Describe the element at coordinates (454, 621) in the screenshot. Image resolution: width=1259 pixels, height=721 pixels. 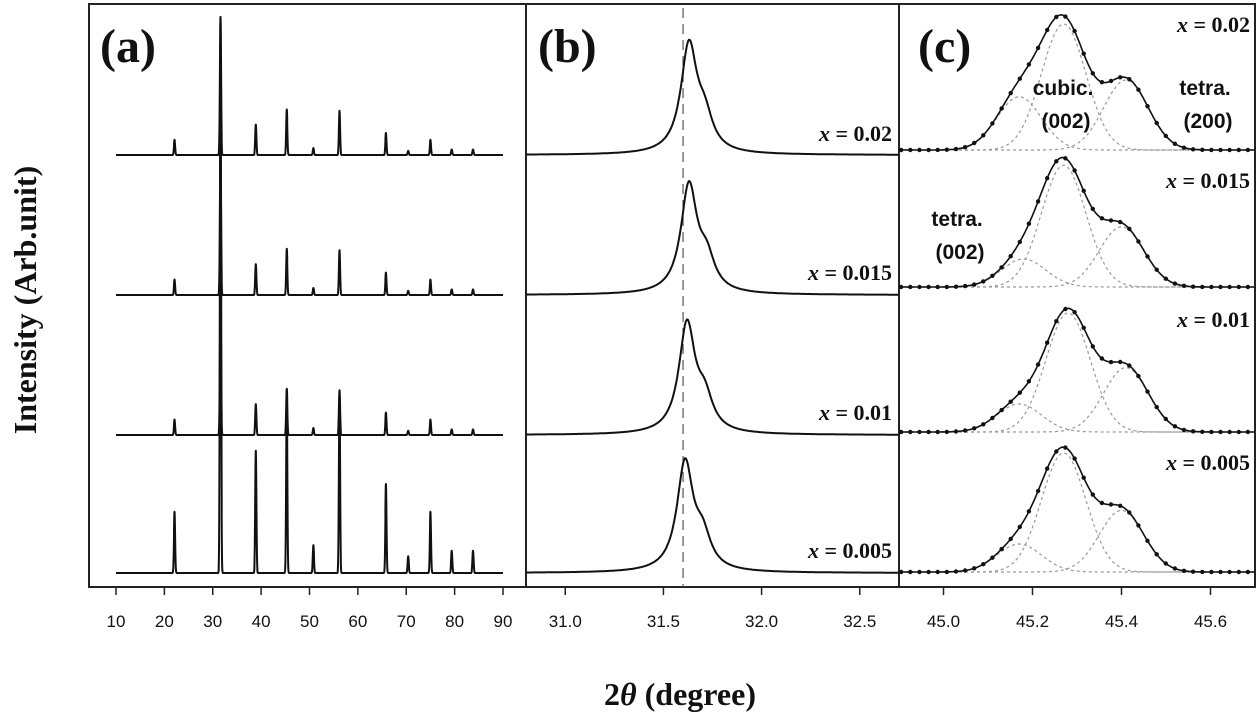
I see `panel-a-tick-label: 80` at that location.